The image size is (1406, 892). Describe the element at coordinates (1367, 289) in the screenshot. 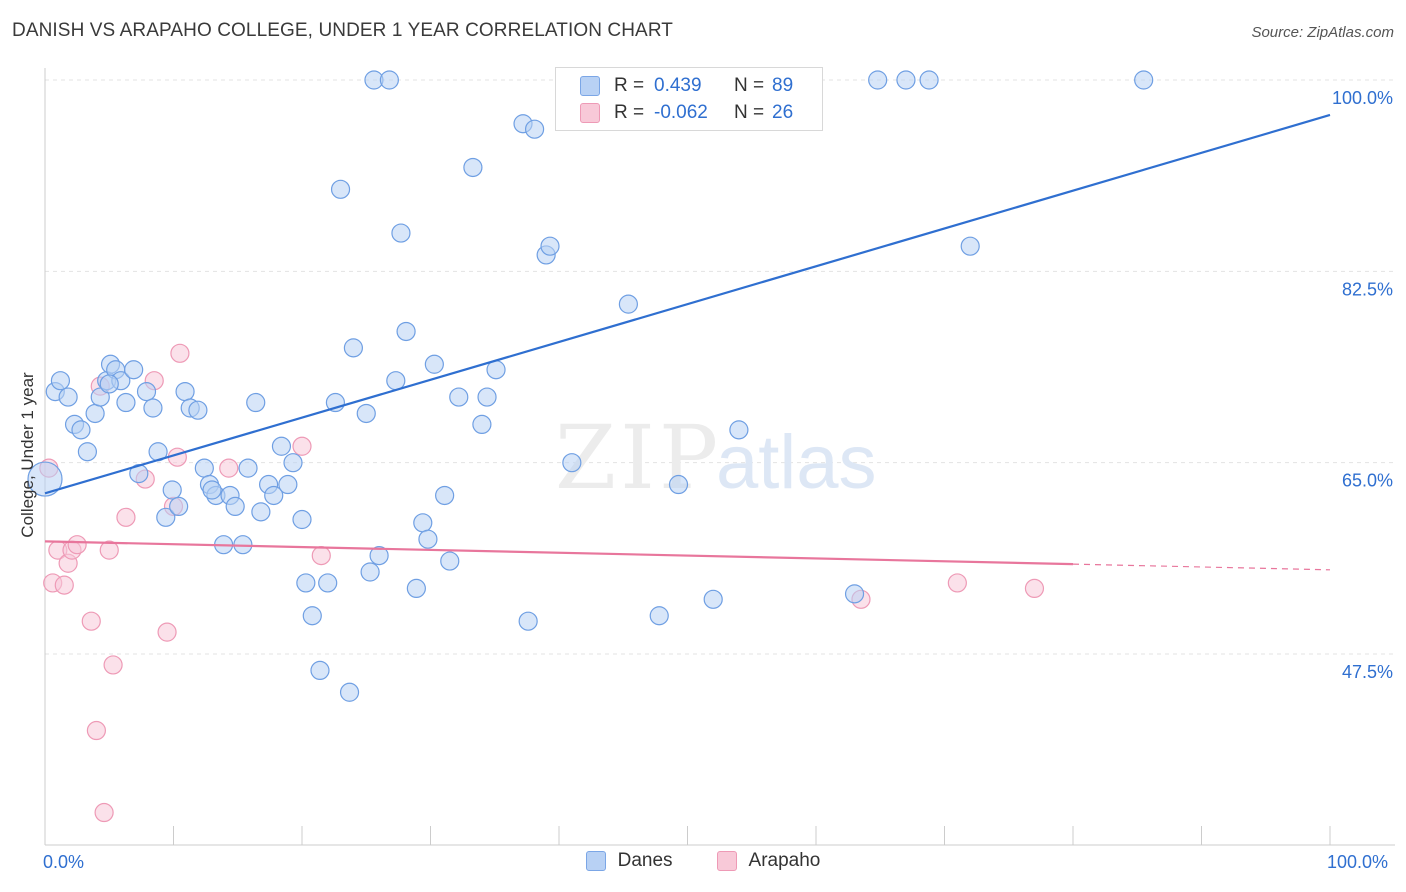

I see `y-tick-label: 82.5%` at that location.